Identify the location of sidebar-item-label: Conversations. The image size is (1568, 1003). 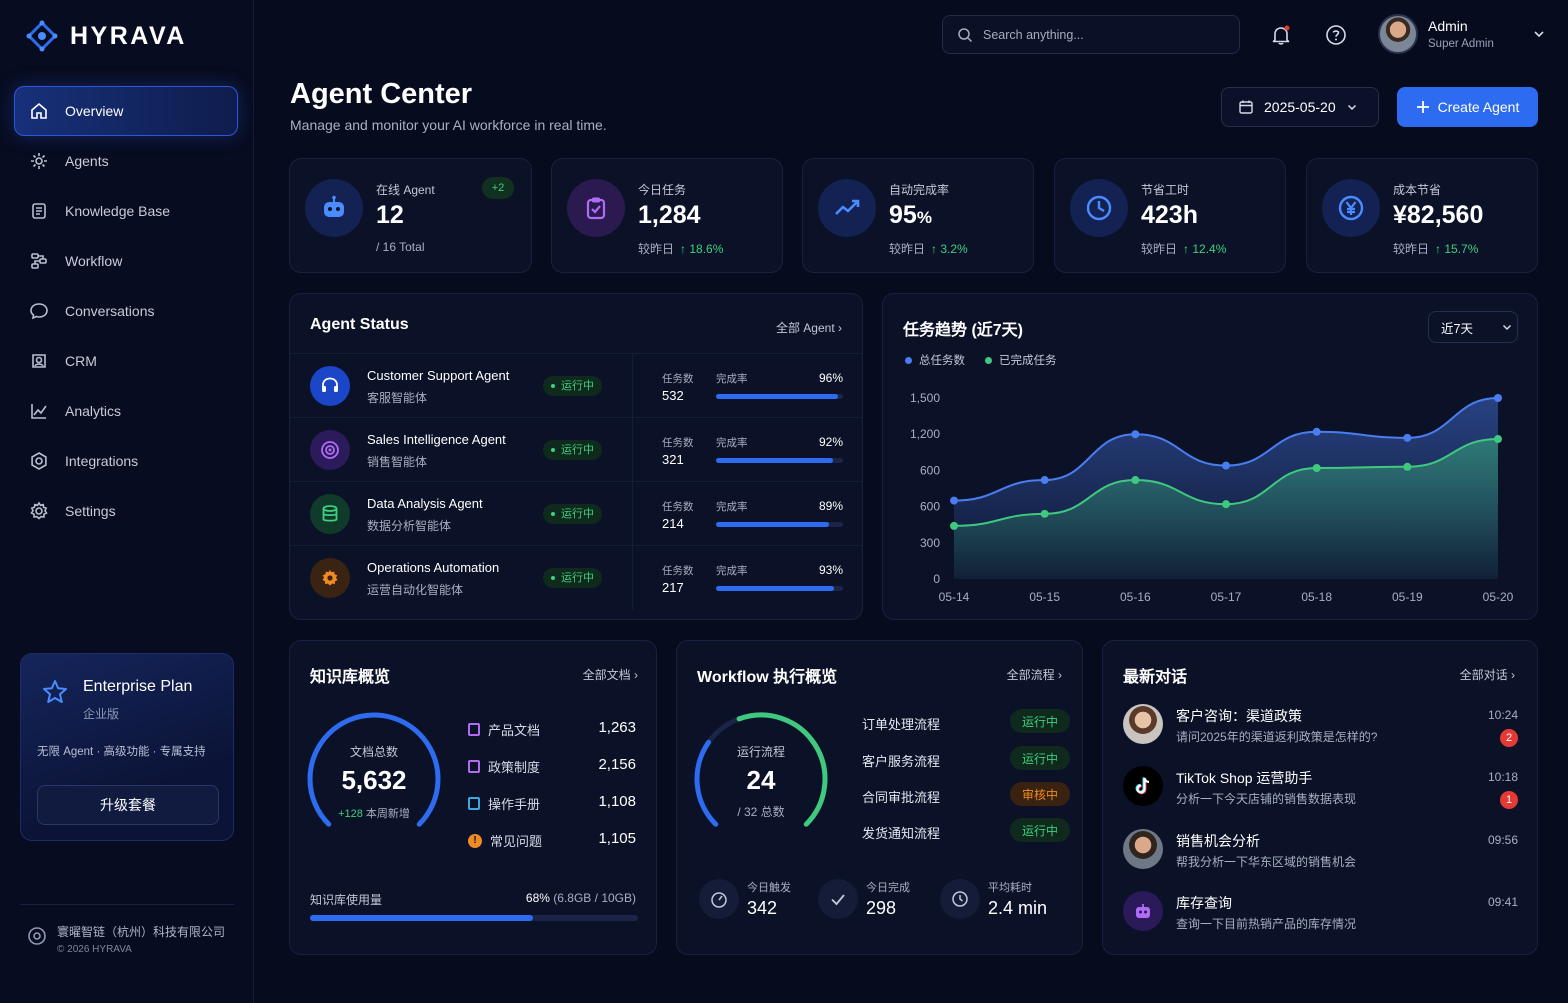
(110, 311).